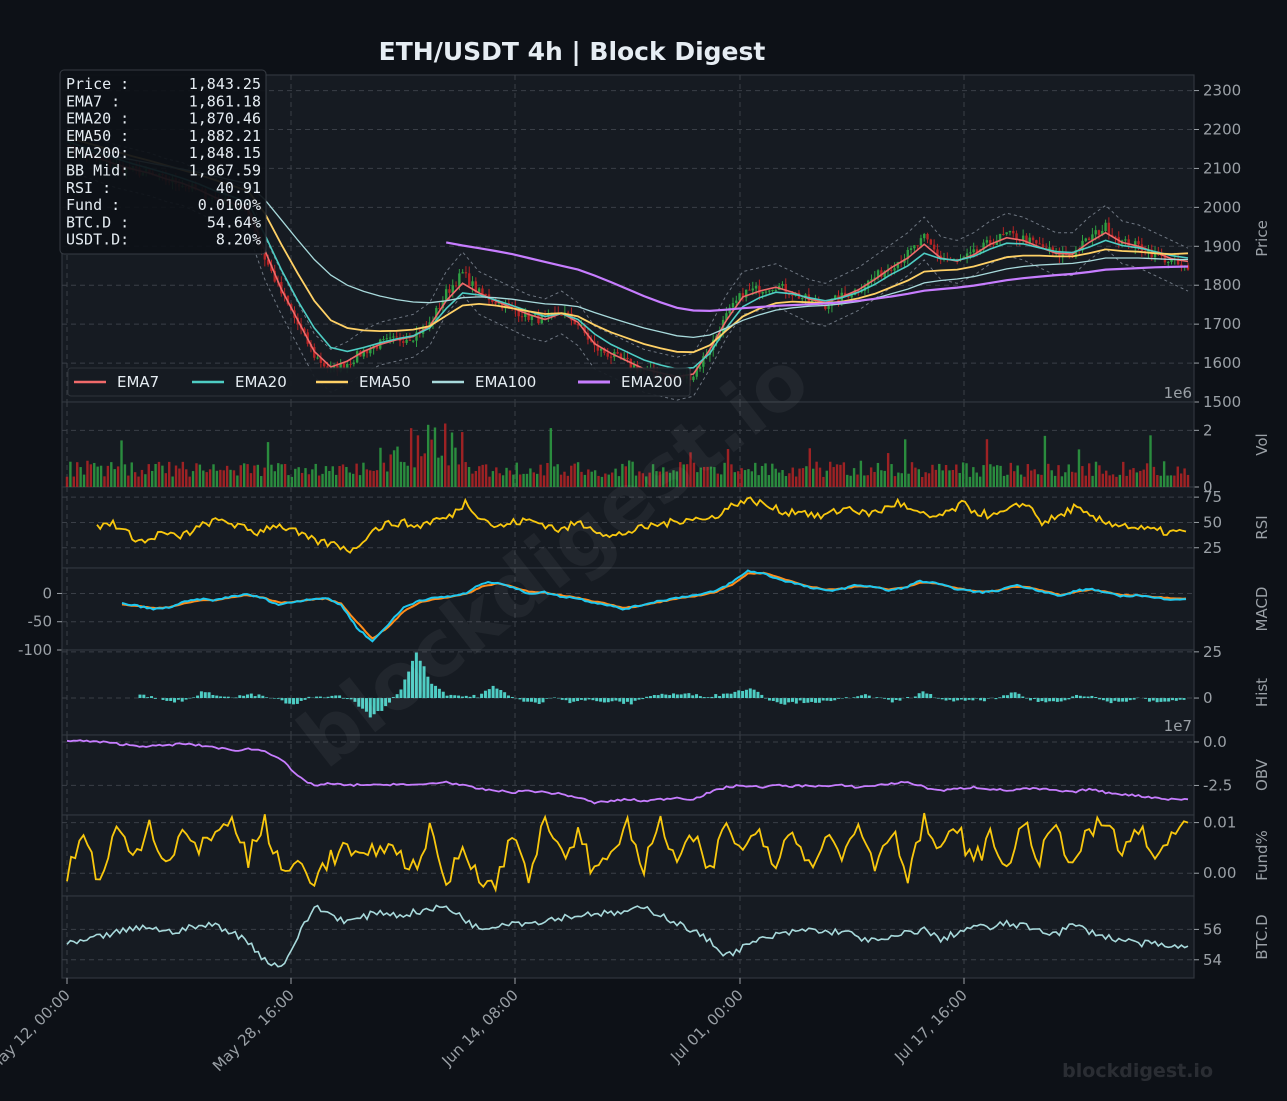  I want to click on ylabel-macd: MACD, so click(1262, 609).